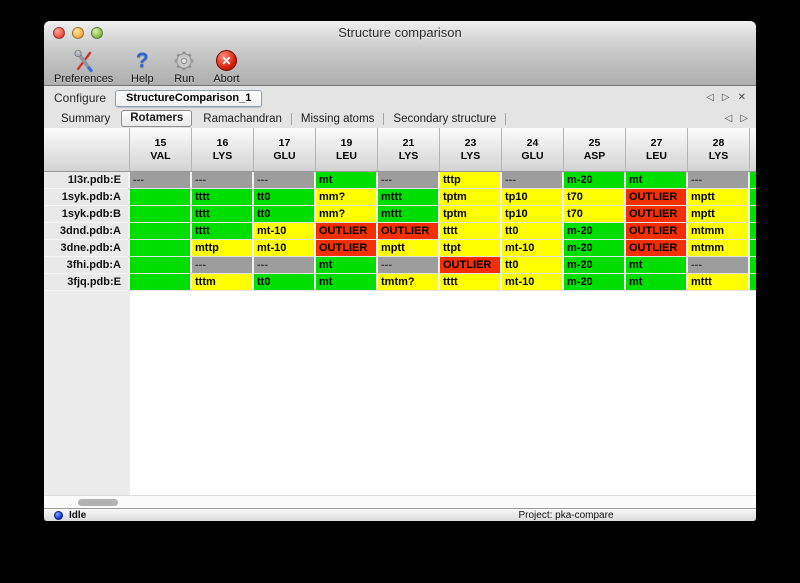 The image size is (800, 583). What do you see at coordinates (728, 118) in the screenshot?
I see `tabs-prev-icon: ◁` at bounding box center [728, 118].